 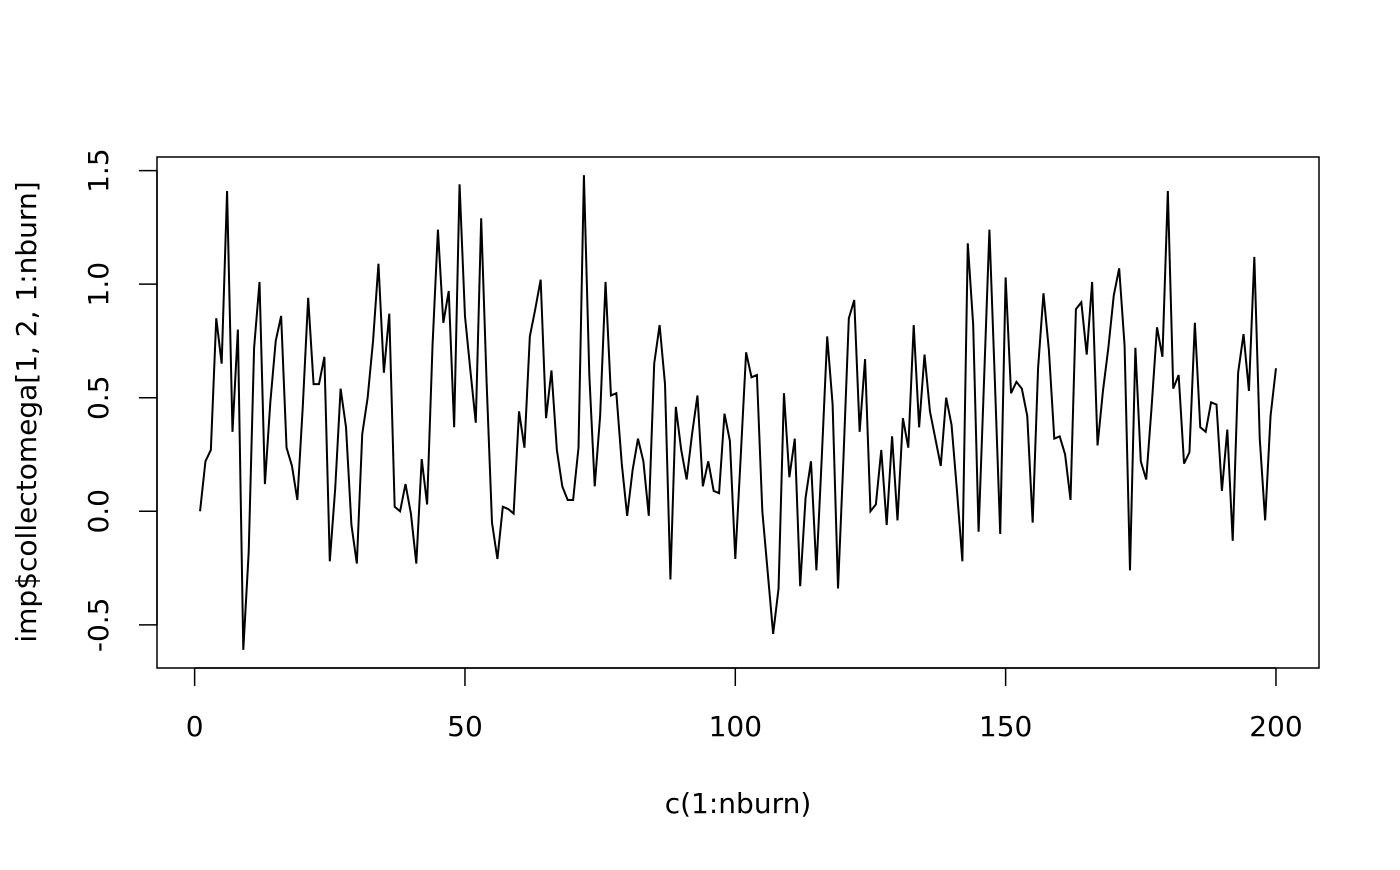 What do you see at coordinates (98, 511) in the screenshot?
I see `y-tick-label: 0.0` at bounding box center [98, 511].